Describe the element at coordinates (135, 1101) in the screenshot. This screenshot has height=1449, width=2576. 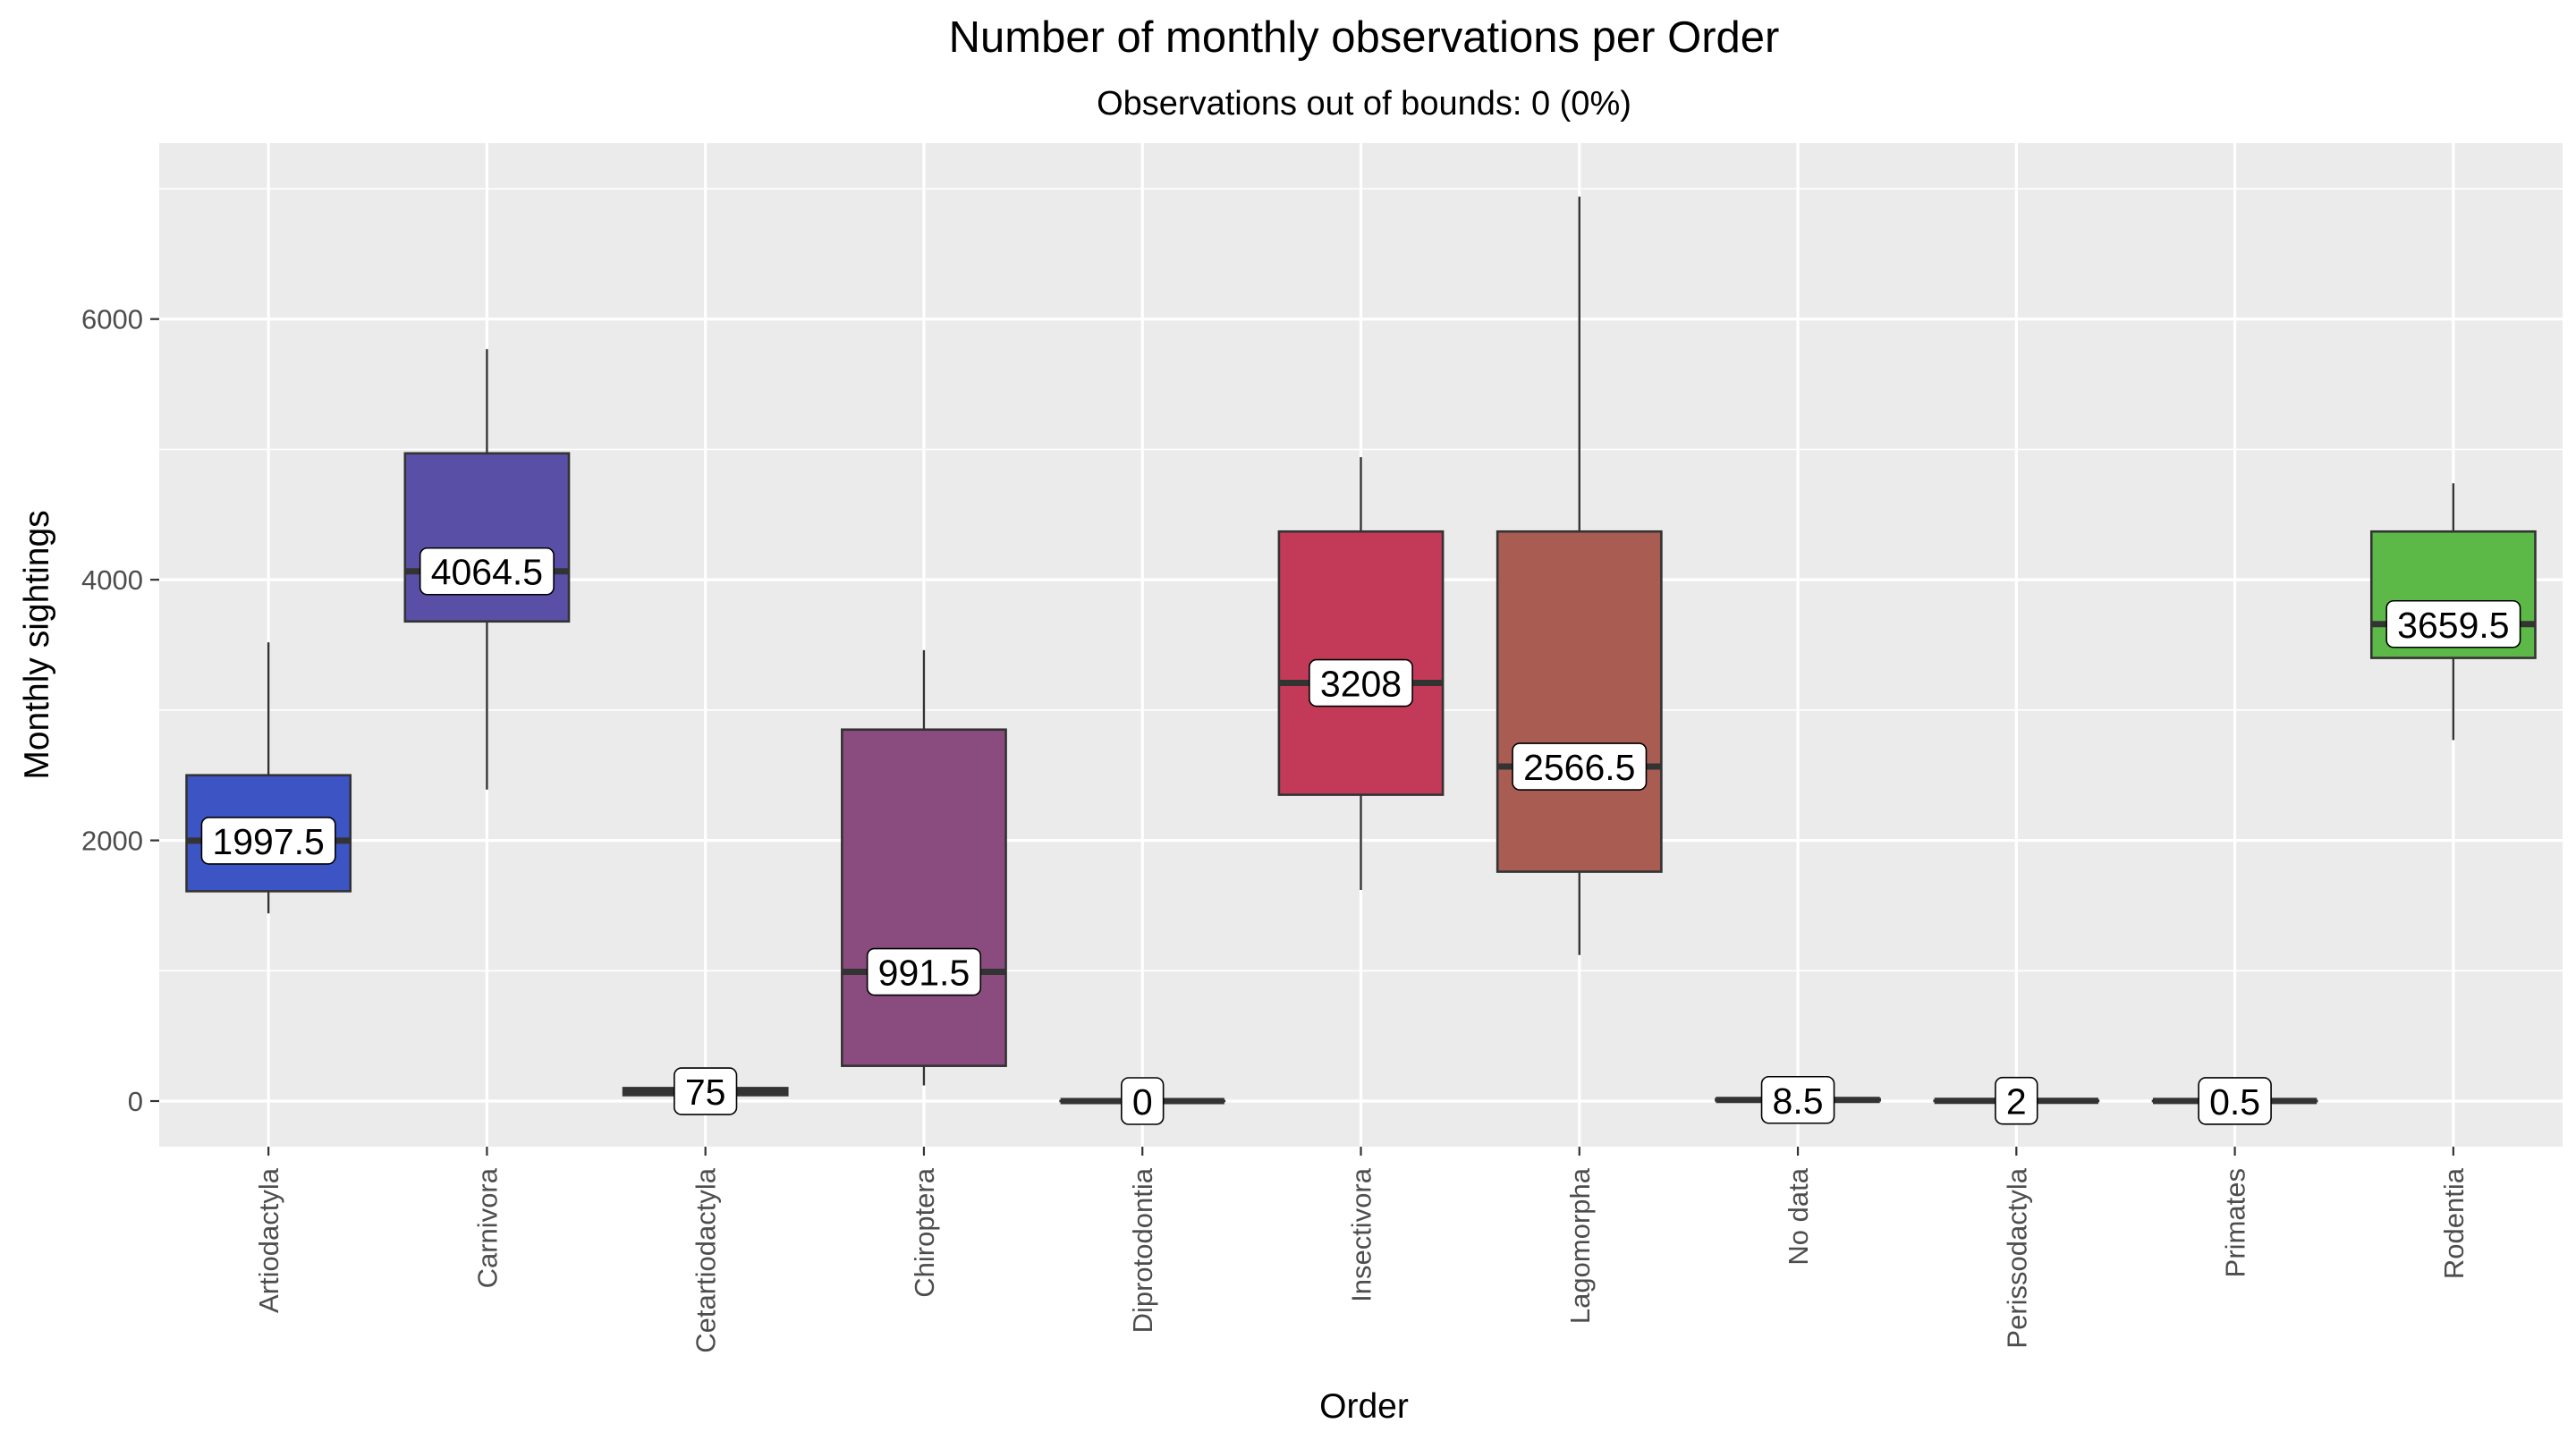
I see `y-tick-label: 0` at that location.